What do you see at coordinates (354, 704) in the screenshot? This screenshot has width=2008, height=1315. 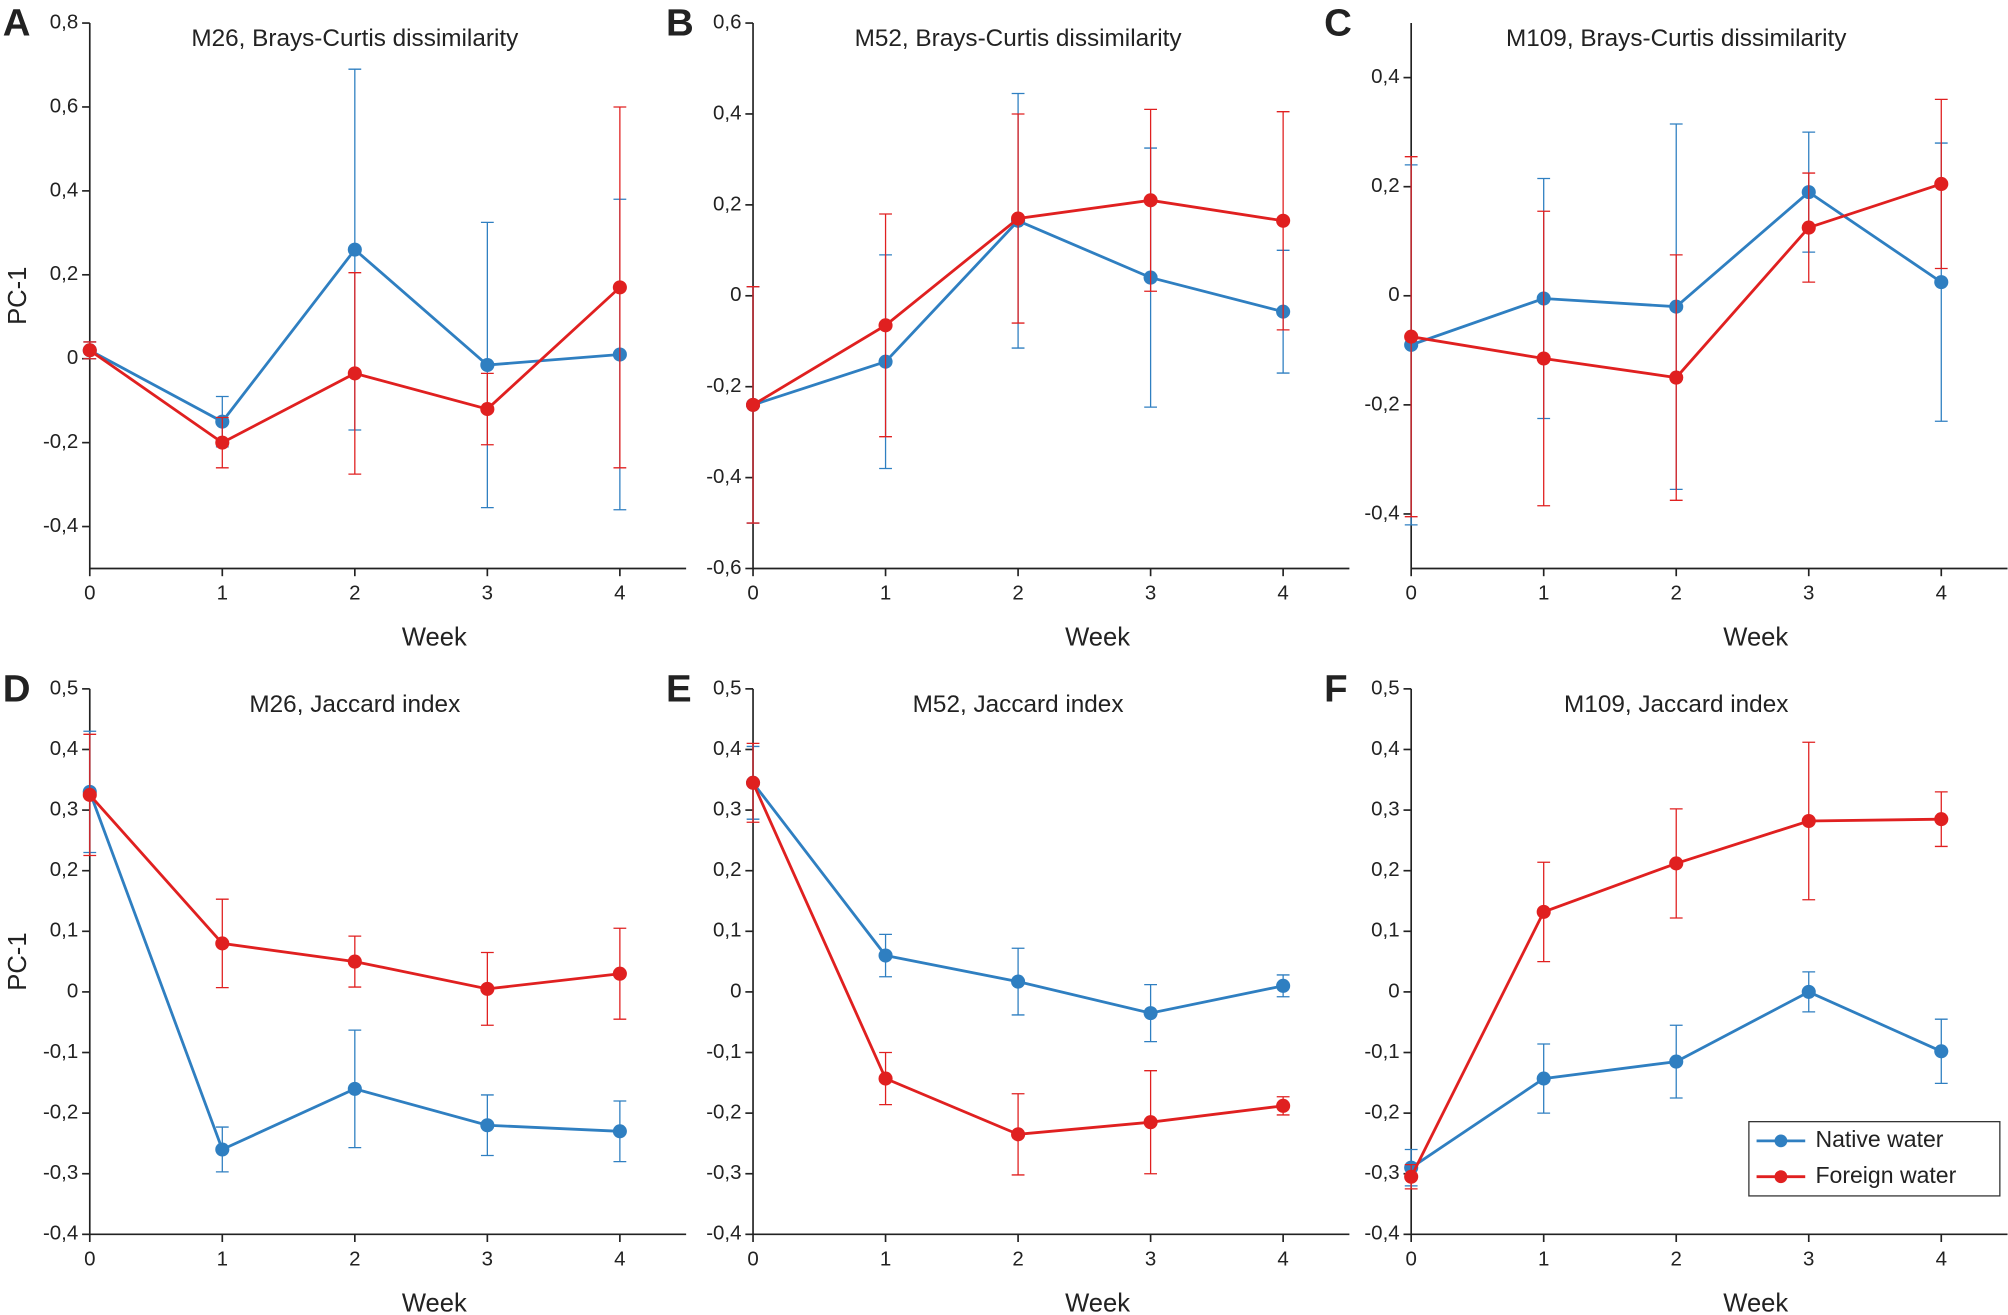 I see `chart-title: M26, Jaccard index` at bounding box center [354, 704].